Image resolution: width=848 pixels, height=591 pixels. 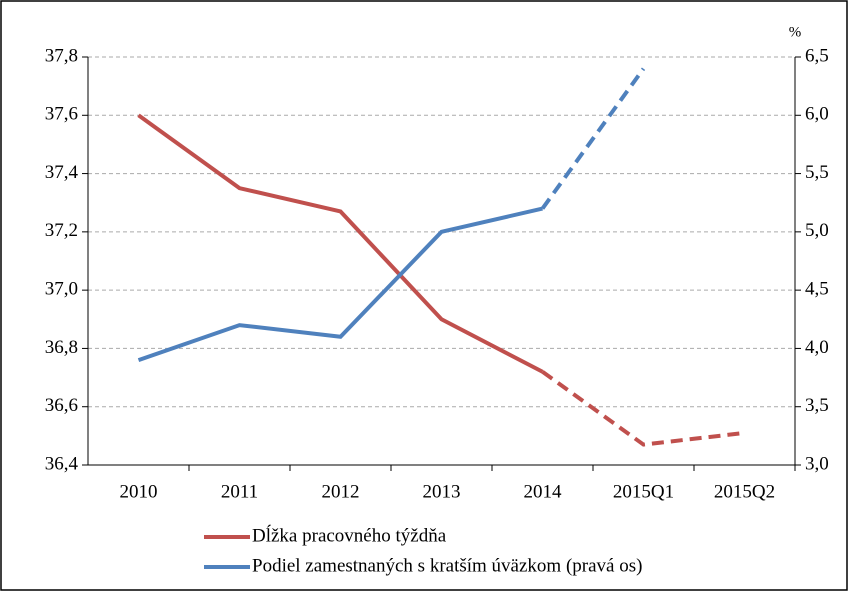 What do you see at coordinates (795, 32) in the screenshot?
I see `y2-unit: %` at bounding box center [795, 32].